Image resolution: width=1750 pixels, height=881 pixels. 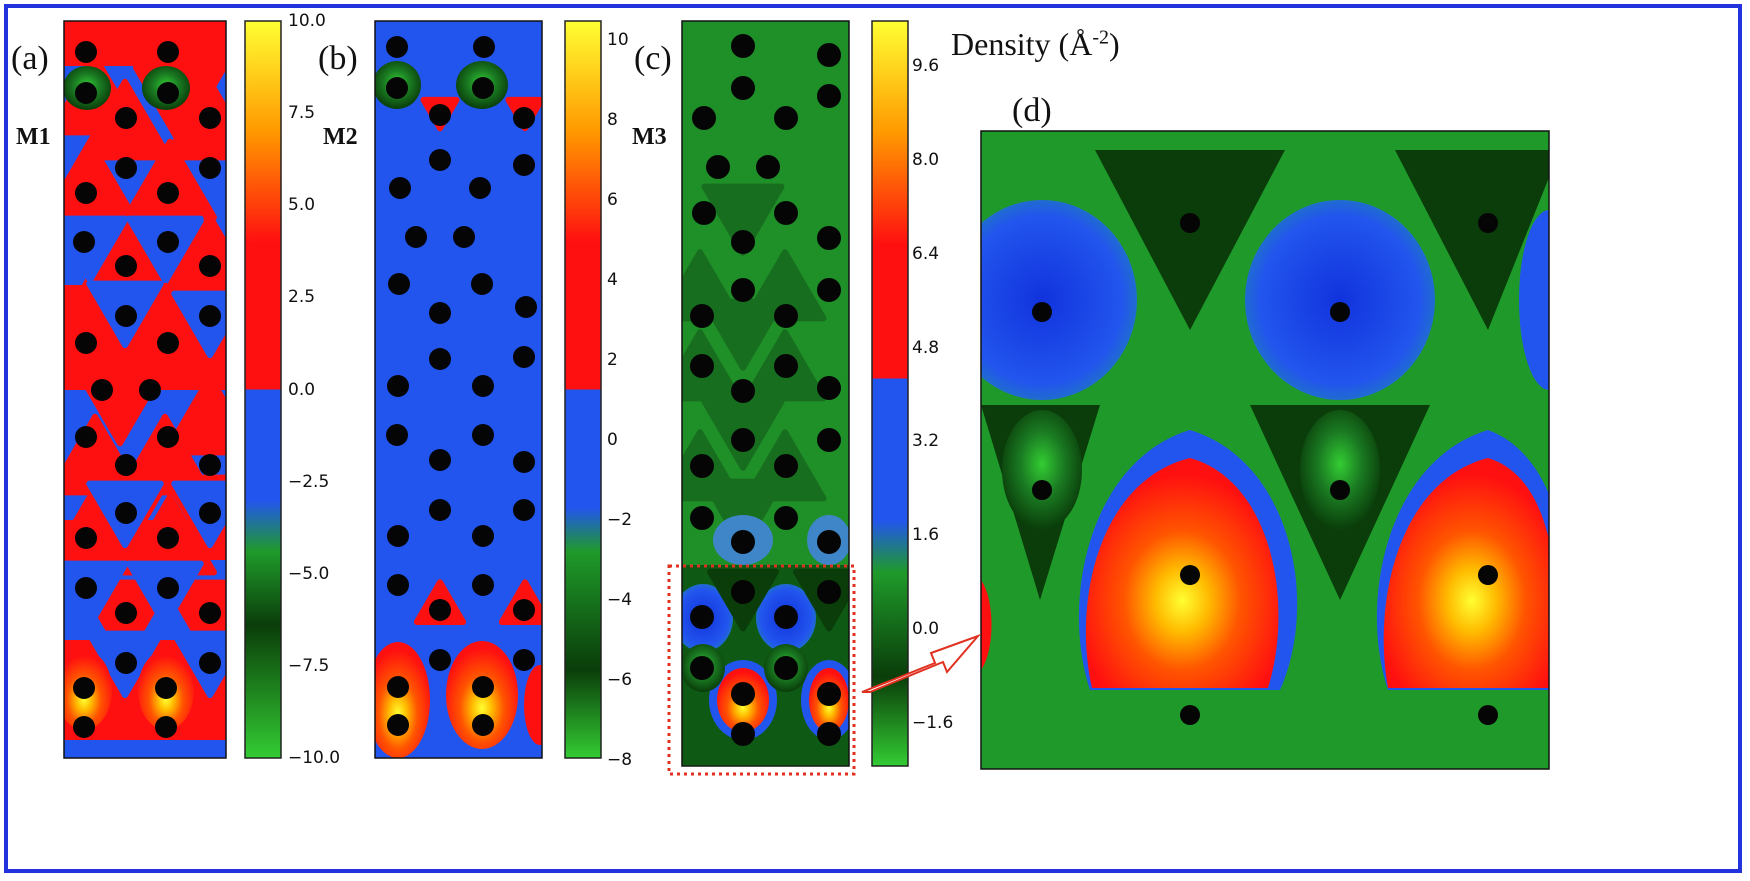 What do you see at coordinates (302, 389) in the screenshot?
I see `colorbar-a-tick-label: 0.0` at bounding box center [302, 389].